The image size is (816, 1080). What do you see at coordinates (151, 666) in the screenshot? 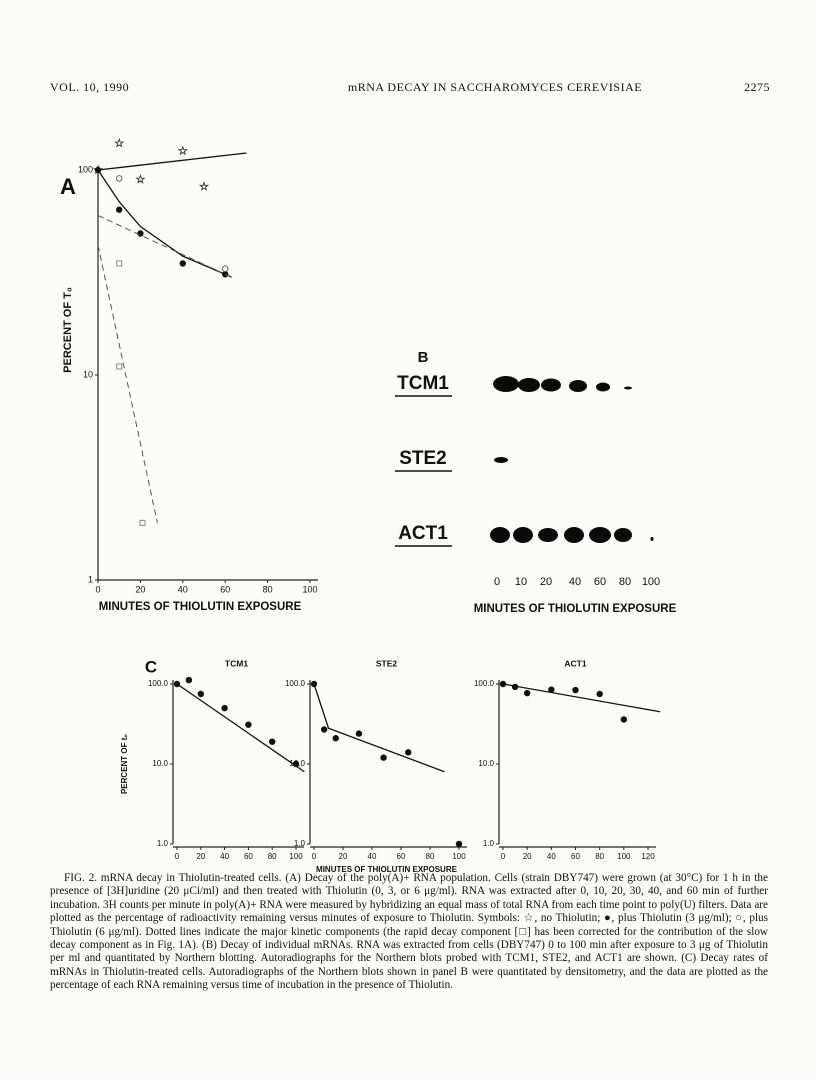
I see `panel-label: C` at bounding box center [151, 666].